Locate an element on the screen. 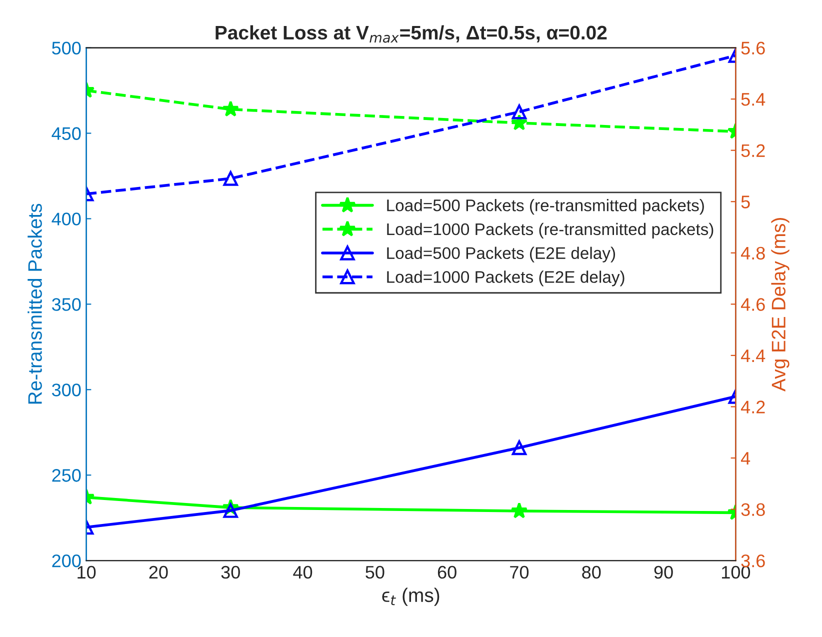 This screenshot has width=822, height=637. y2-tick-label: 4.8 is located at coordinates (752, 253).